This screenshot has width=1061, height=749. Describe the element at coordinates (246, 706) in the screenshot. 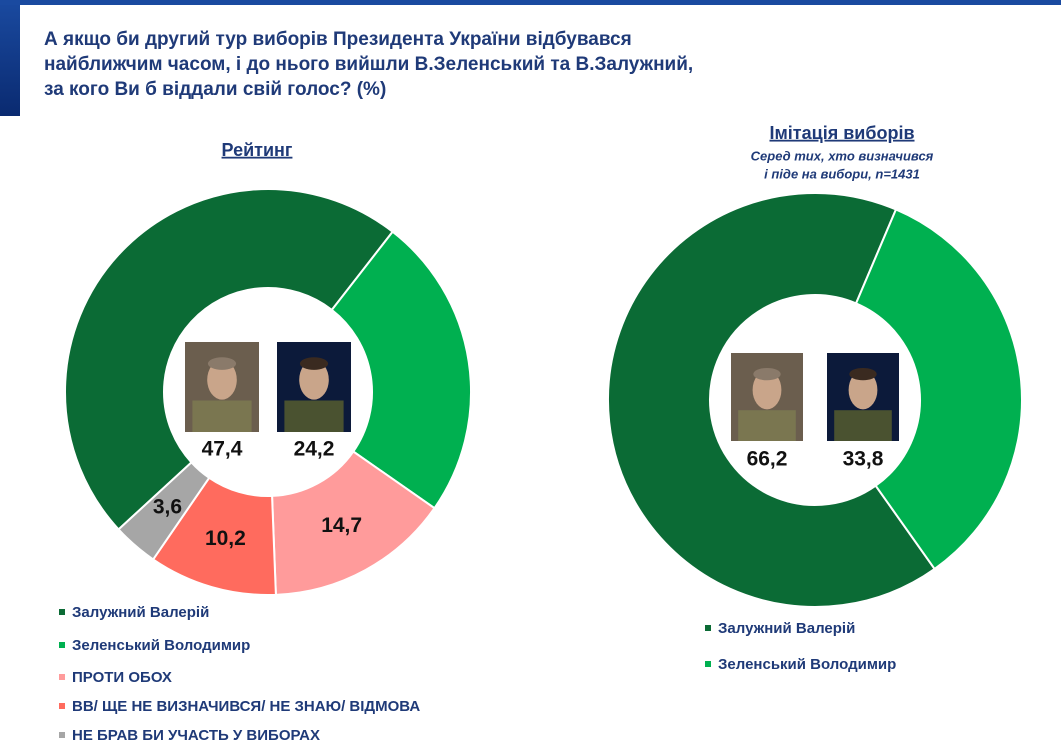

I see `legend-label: ВВ/ ЩЕ НЕ ВИЗНАЧИВСЯ/ НЕ ЗНАЮ/ ВІДМОВА` at that location.